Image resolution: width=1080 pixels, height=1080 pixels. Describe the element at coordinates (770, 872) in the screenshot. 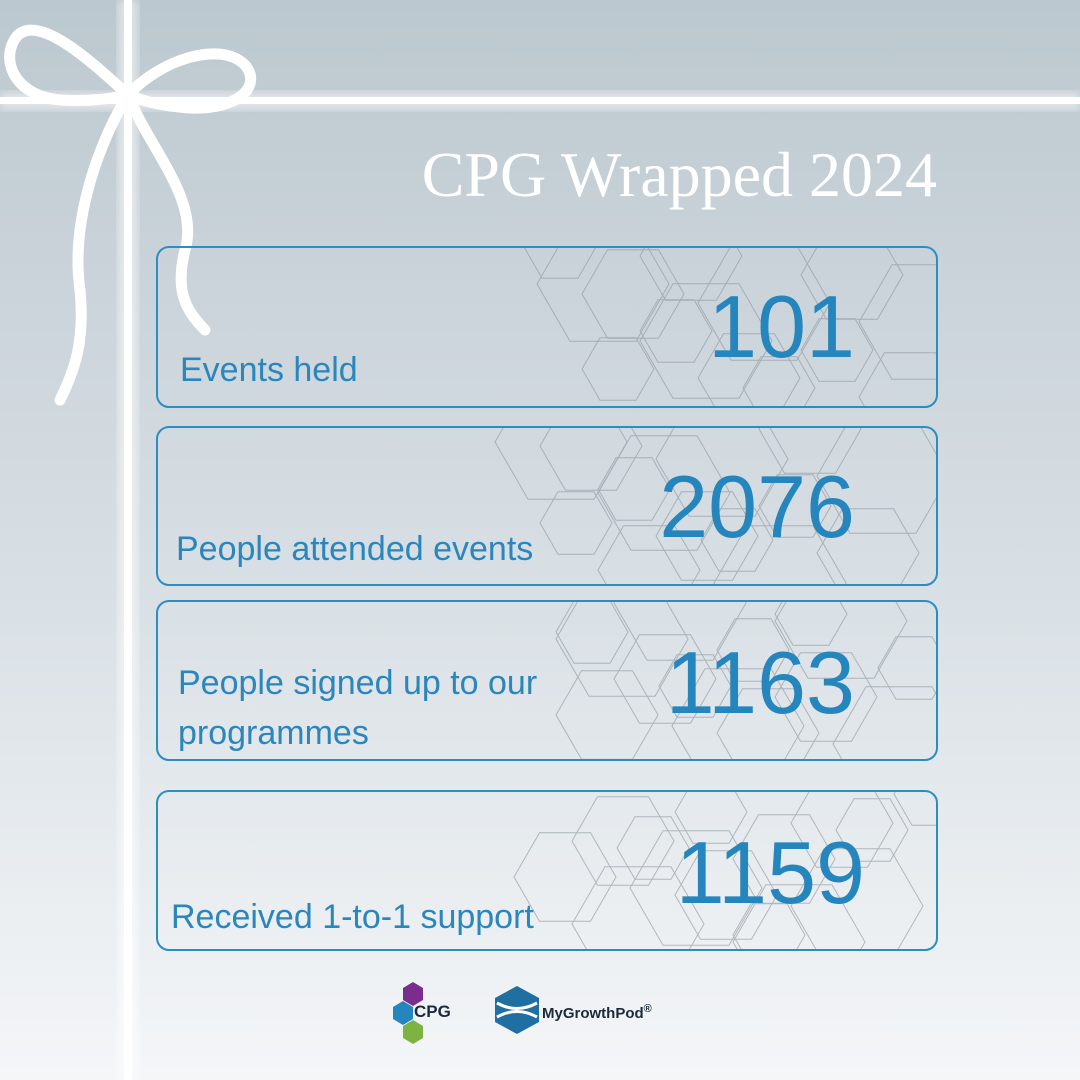

I see `stat-number: 1159` at that location.